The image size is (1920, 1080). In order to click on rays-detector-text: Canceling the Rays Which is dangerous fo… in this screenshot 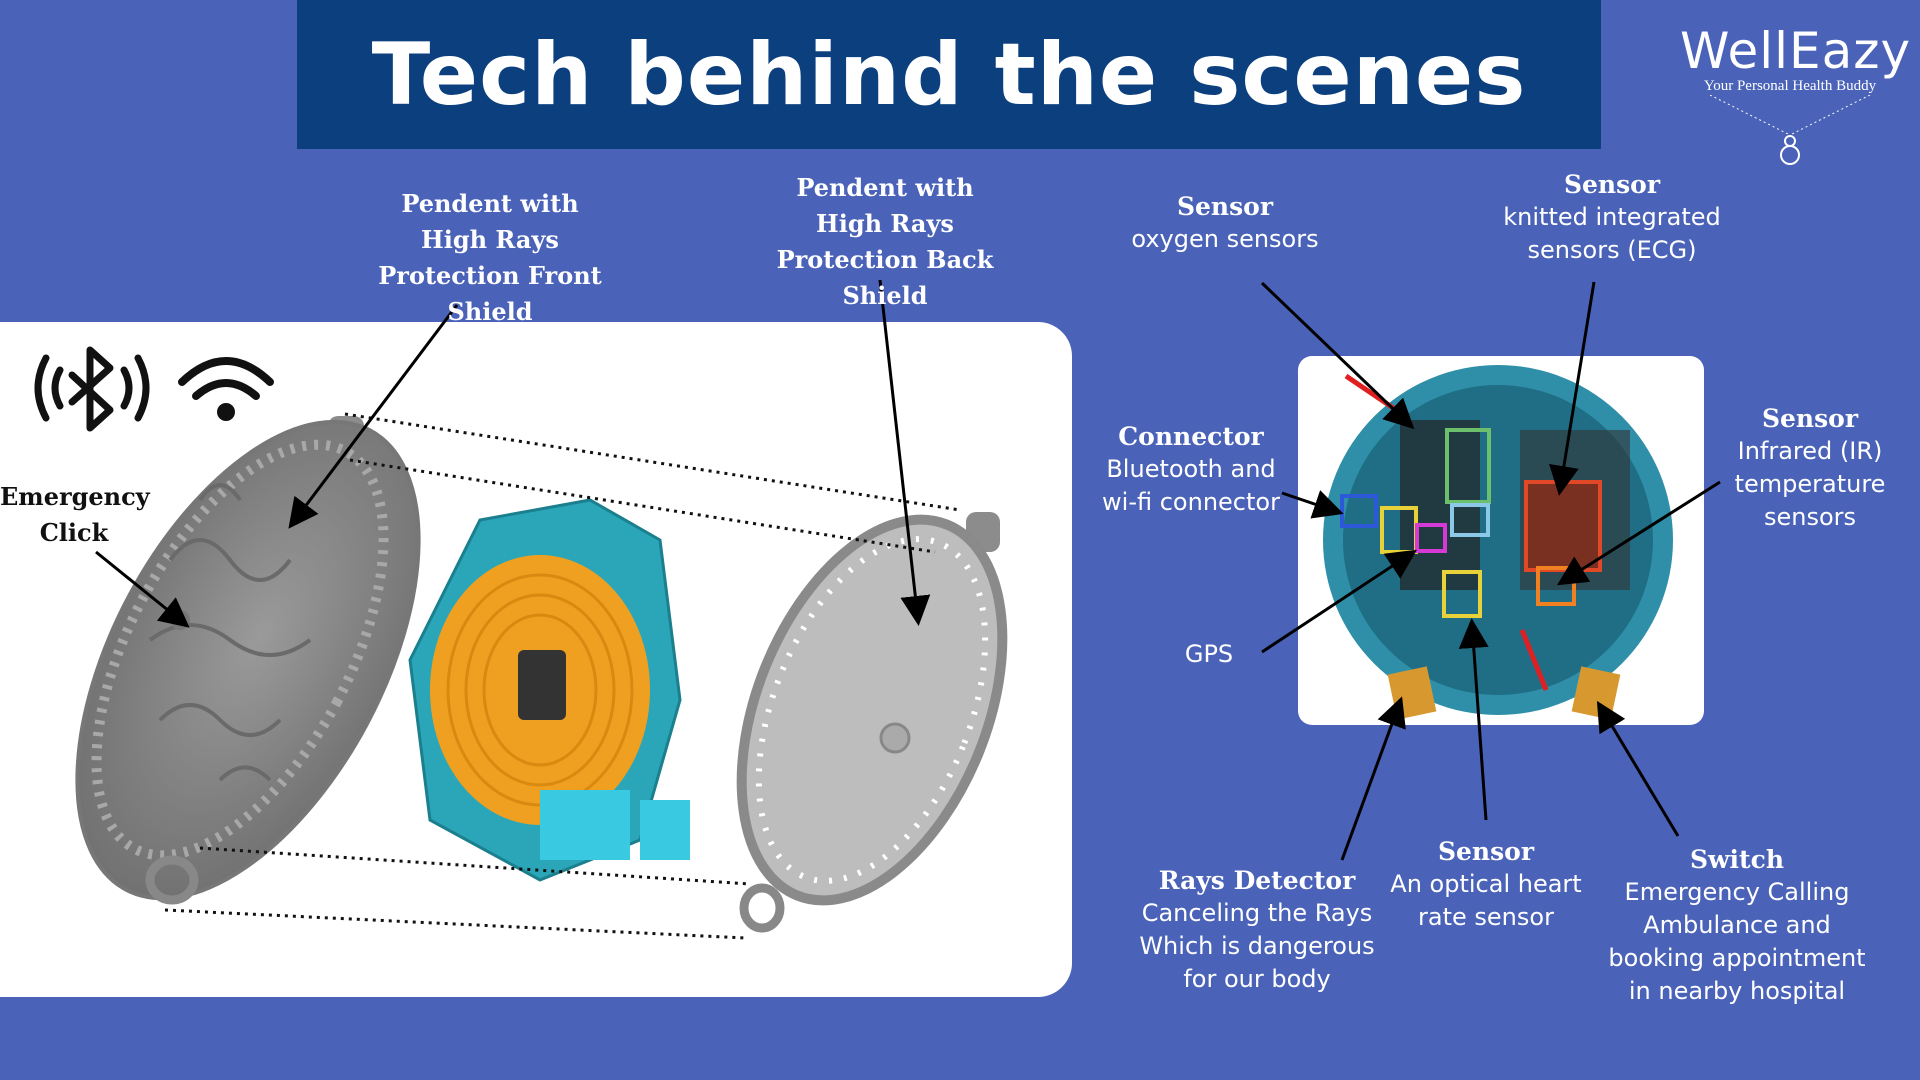, I will do `click(1257, 946)`.